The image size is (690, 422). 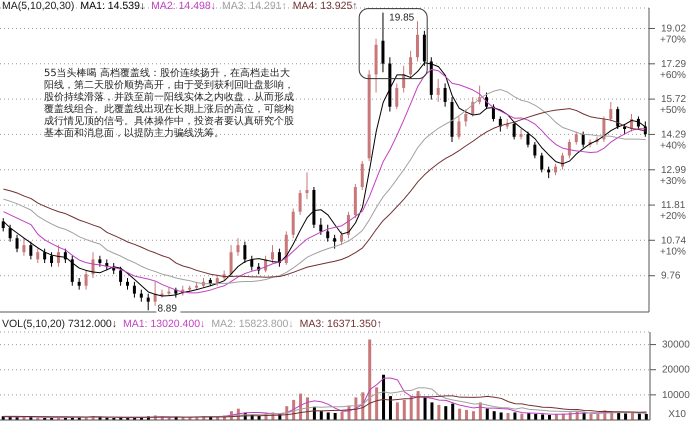 I want to click on y-tick-label: 10000, so click(x=676, y=395).